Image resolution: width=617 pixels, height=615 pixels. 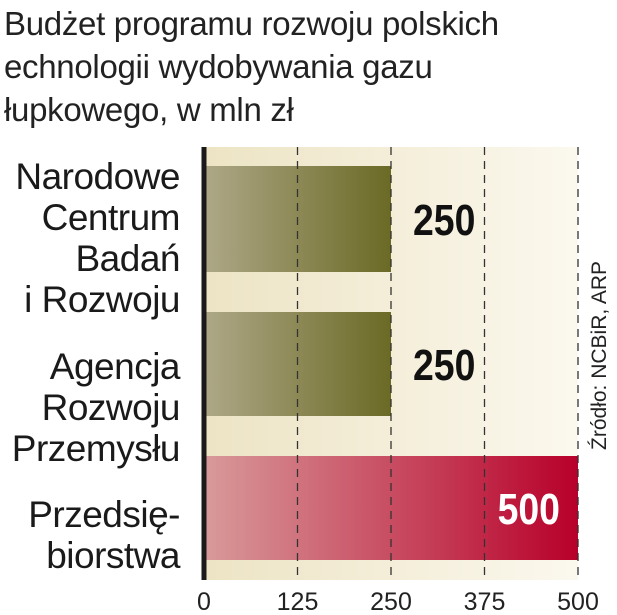 I want to click on source-note: Źródło: NCBiR, ARP, so click(x=599, y=355).